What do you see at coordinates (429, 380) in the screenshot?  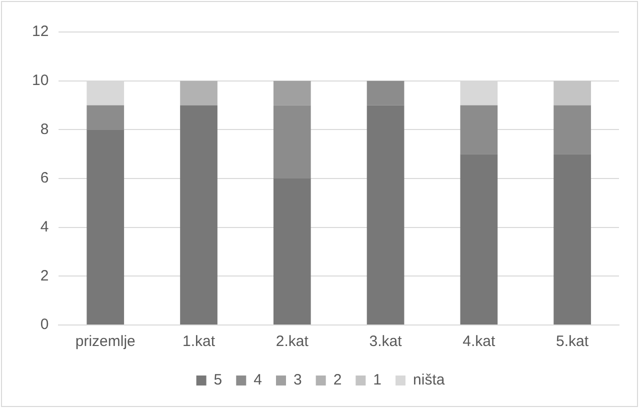 I see `legend-label: ništa` at bounding box center [429, 380].